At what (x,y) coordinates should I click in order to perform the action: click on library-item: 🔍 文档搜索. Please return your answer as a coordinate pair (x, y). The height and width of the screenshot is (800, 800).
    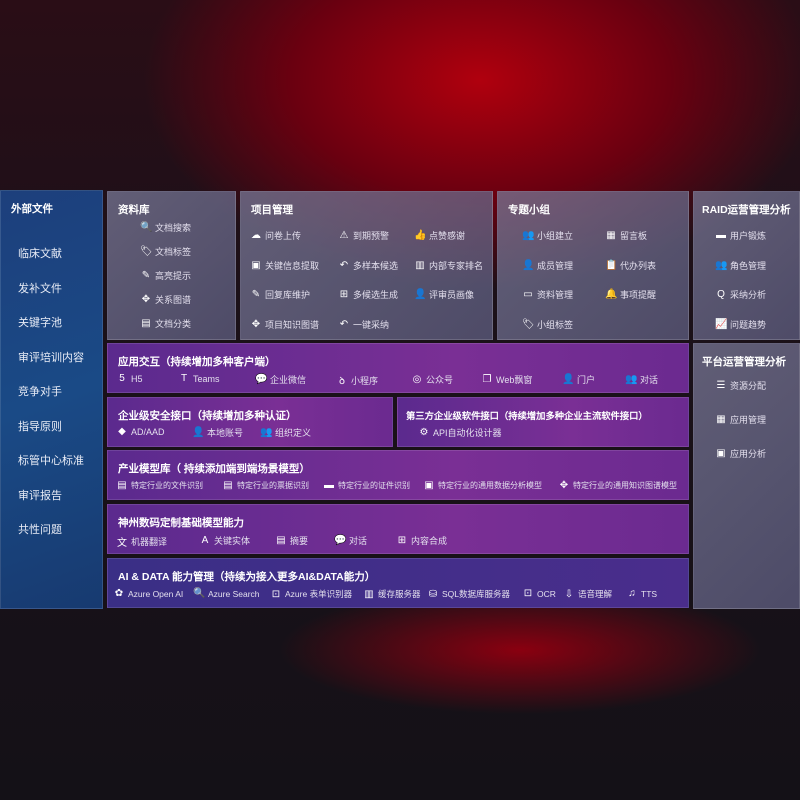
    Looking at the image, I should click on (165, 227).